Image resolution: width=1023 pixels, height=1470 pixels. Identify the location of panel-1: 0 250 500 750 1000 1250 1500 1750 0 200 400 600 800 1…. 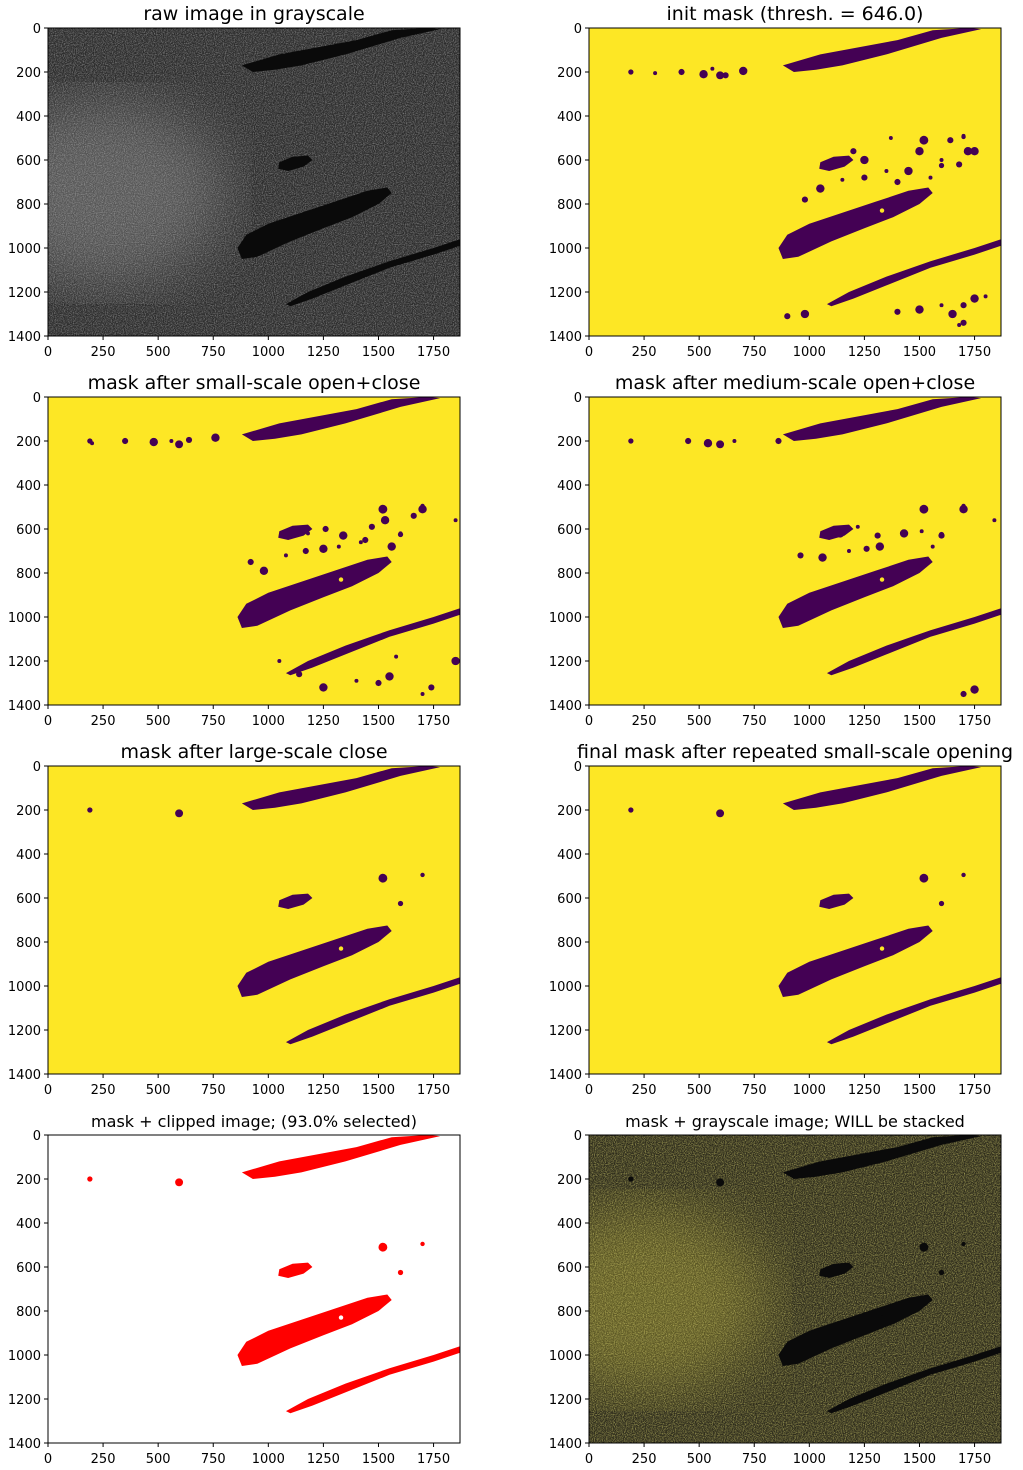
(234, 181).